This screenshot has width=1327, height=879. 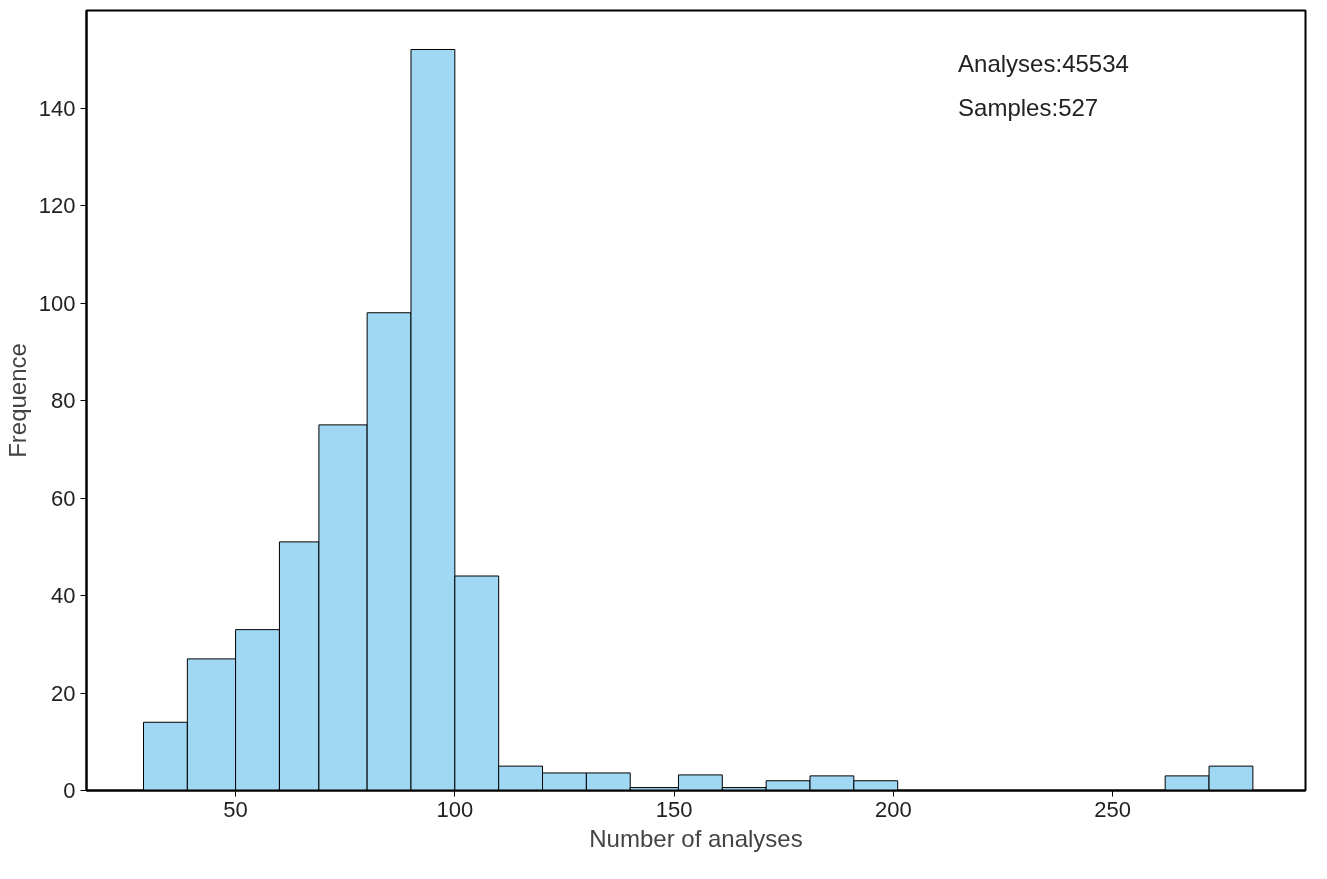 What do you see at coordinates (69, 790) in the screenshot?
I see `y-tick-label: 0` at bounding box center [69, 790].